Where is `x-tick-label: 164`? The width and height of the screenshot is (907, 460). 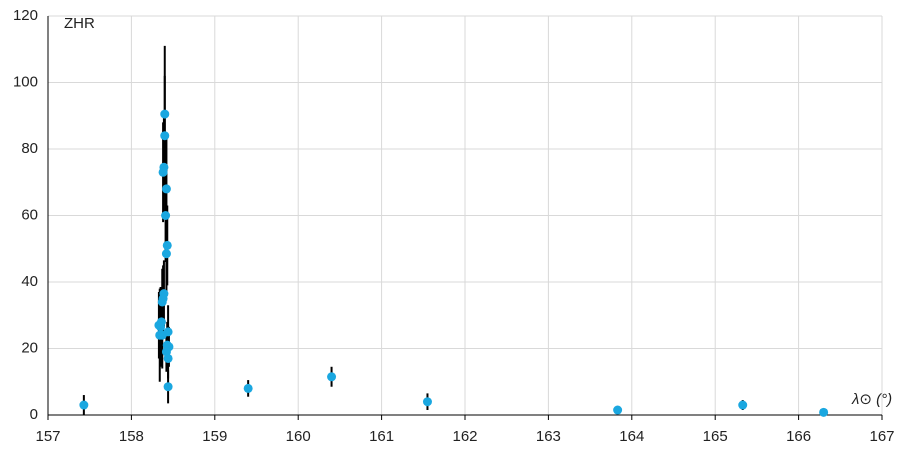 x-tick-label: 164 is located at coordinates (631, 436).